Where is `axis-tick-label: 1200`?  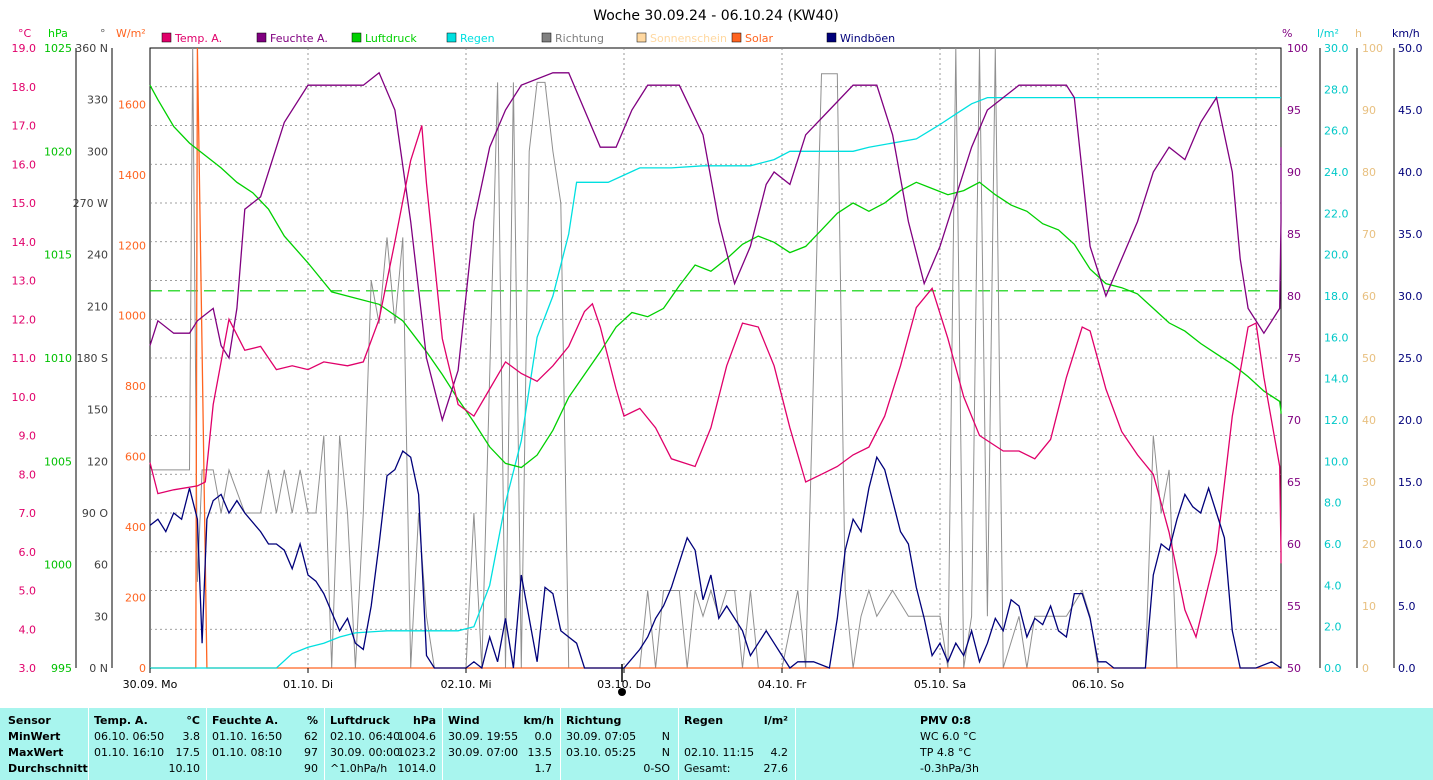 axis-tick-label: 1200 is located at coordinates (132, 245).